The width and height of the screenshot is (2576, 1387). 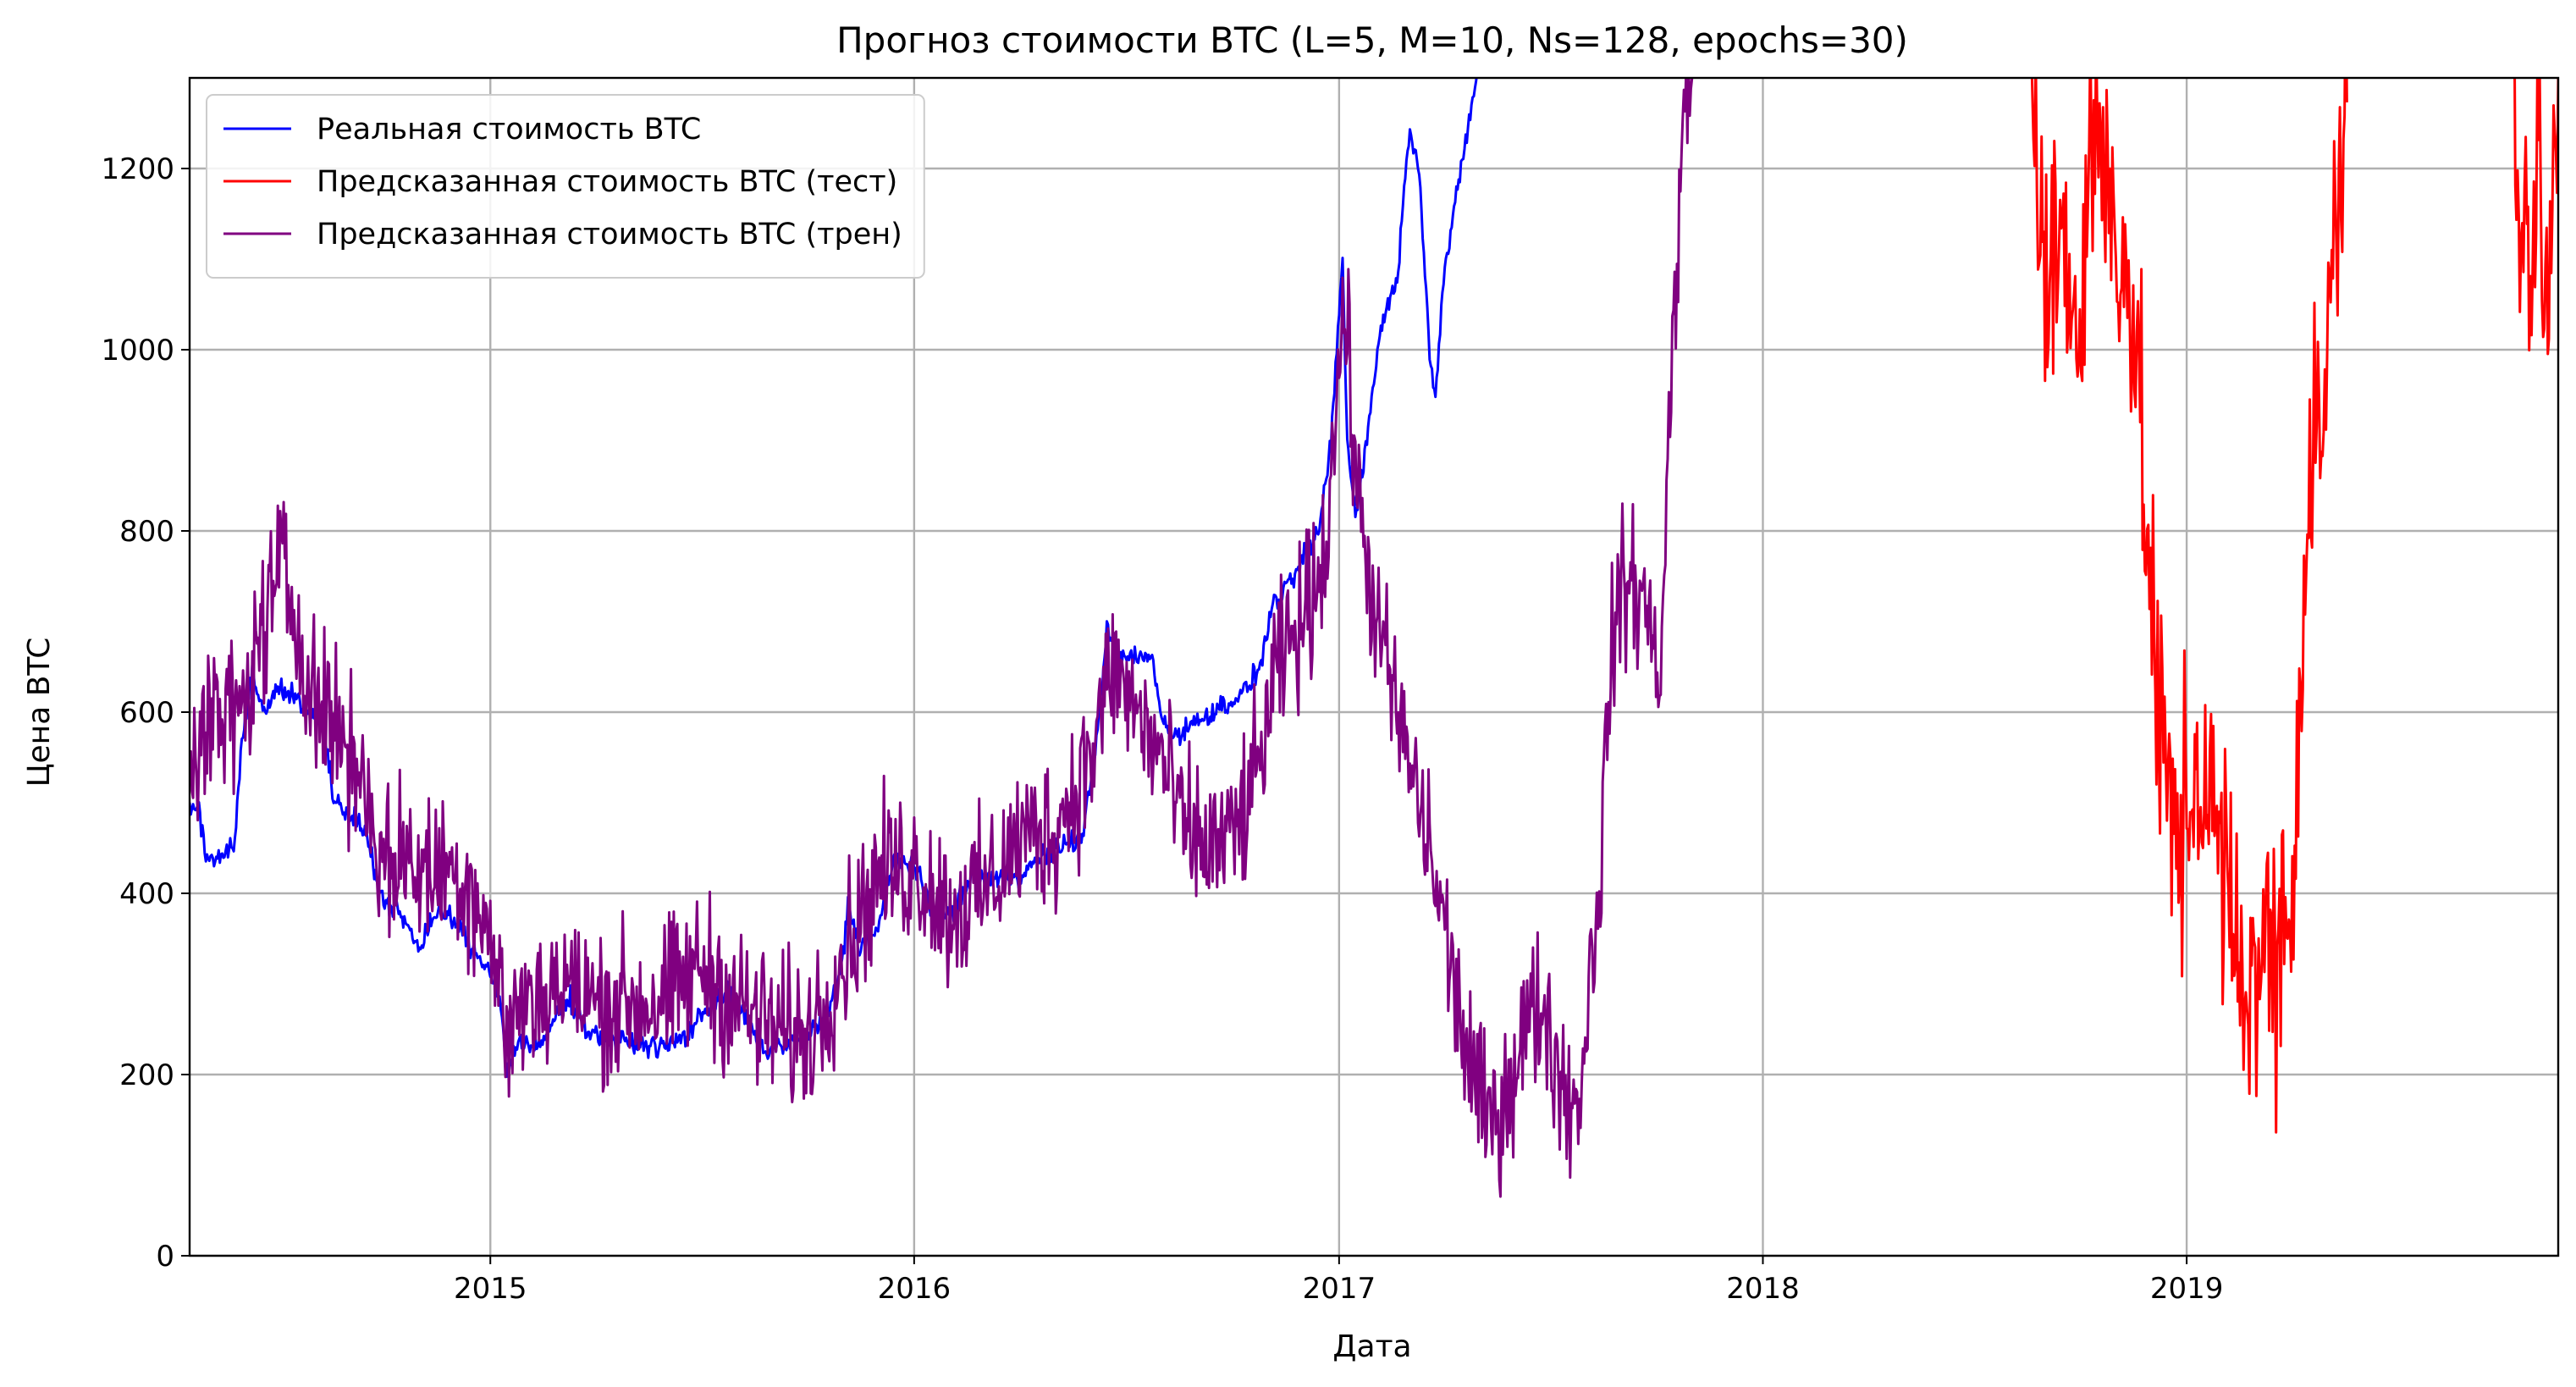 I want to click on x-tick-label: 2017, so click(x=1340, y=1289).